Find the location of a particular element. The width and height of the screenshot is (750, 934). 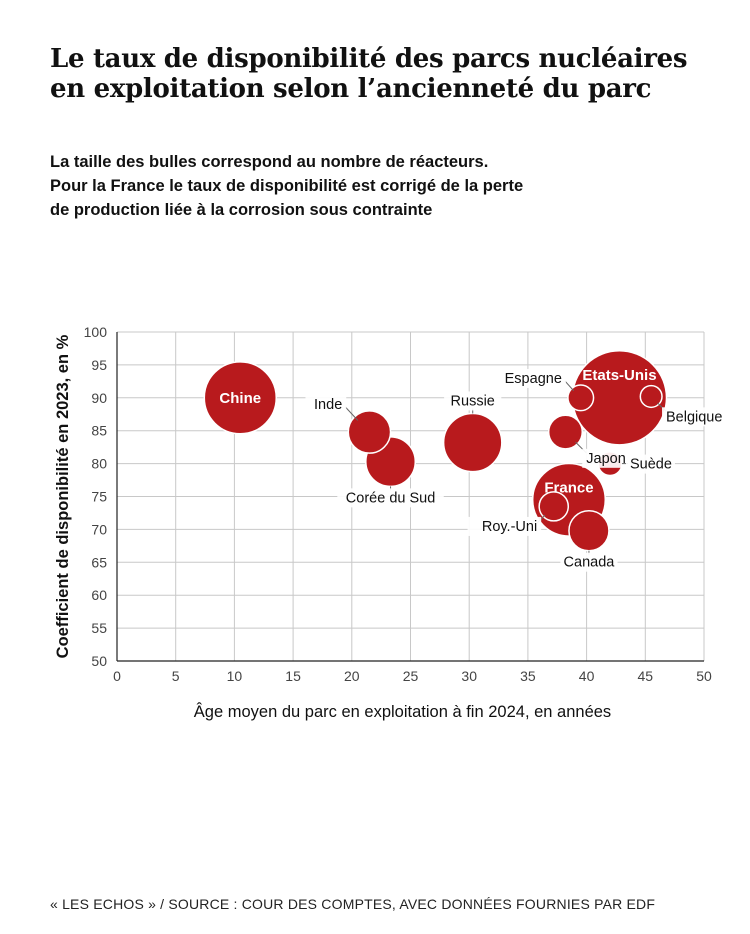

label-canada: Canada is located at coordinates (590, 563).